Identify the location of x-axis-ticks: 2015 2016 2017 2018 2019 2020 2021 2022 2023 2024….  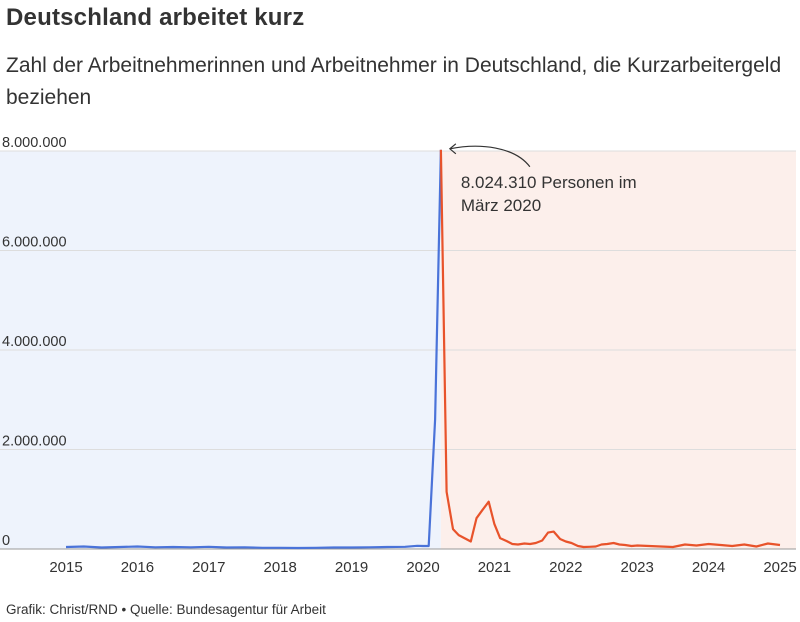
(422, 567).